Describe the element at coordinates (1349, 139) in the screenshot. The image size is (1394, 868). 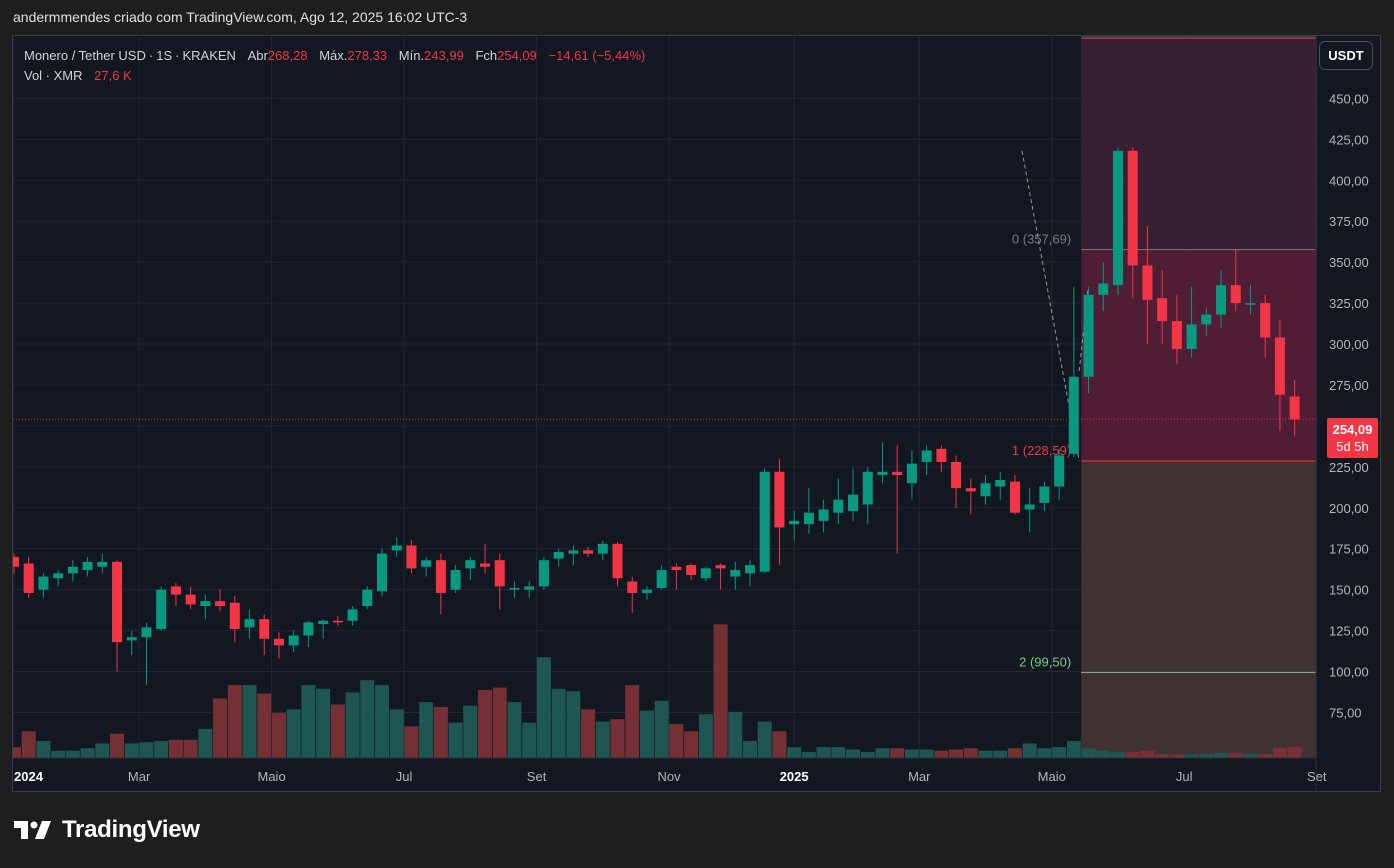
I see `y-tick-label: 425,00` at that location.